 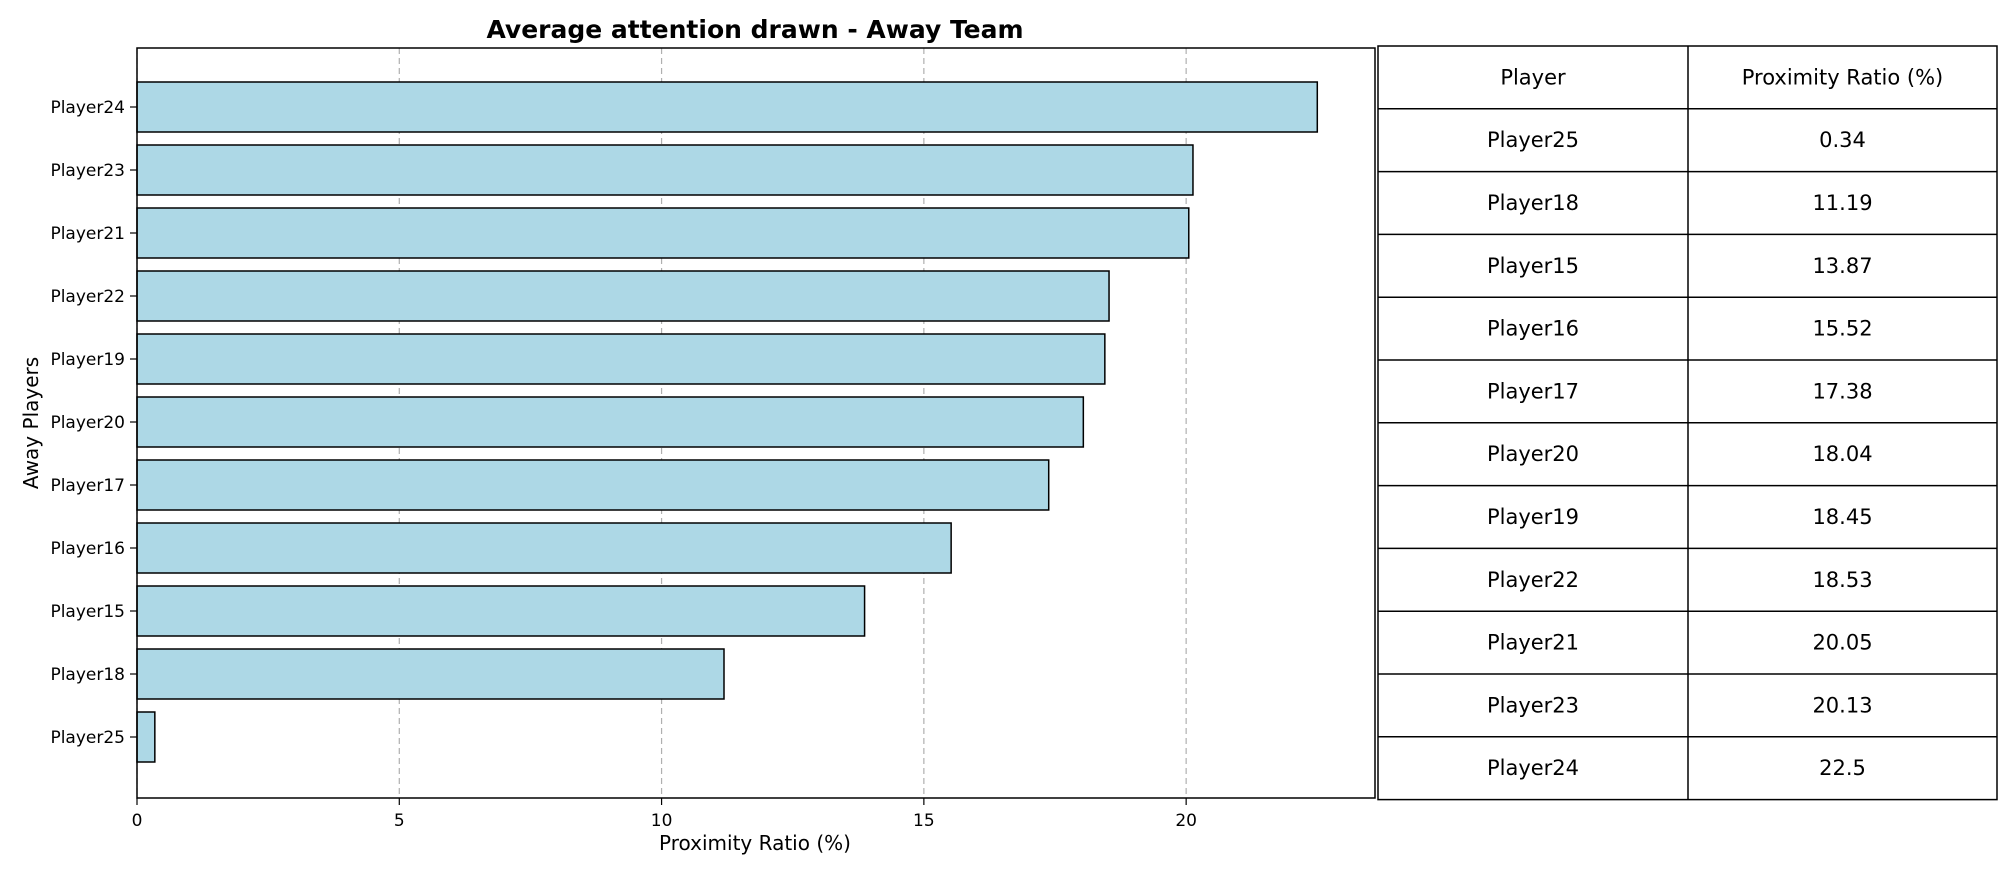 I want to click on y-tick-label: Player23, so click(x=87, y=171).